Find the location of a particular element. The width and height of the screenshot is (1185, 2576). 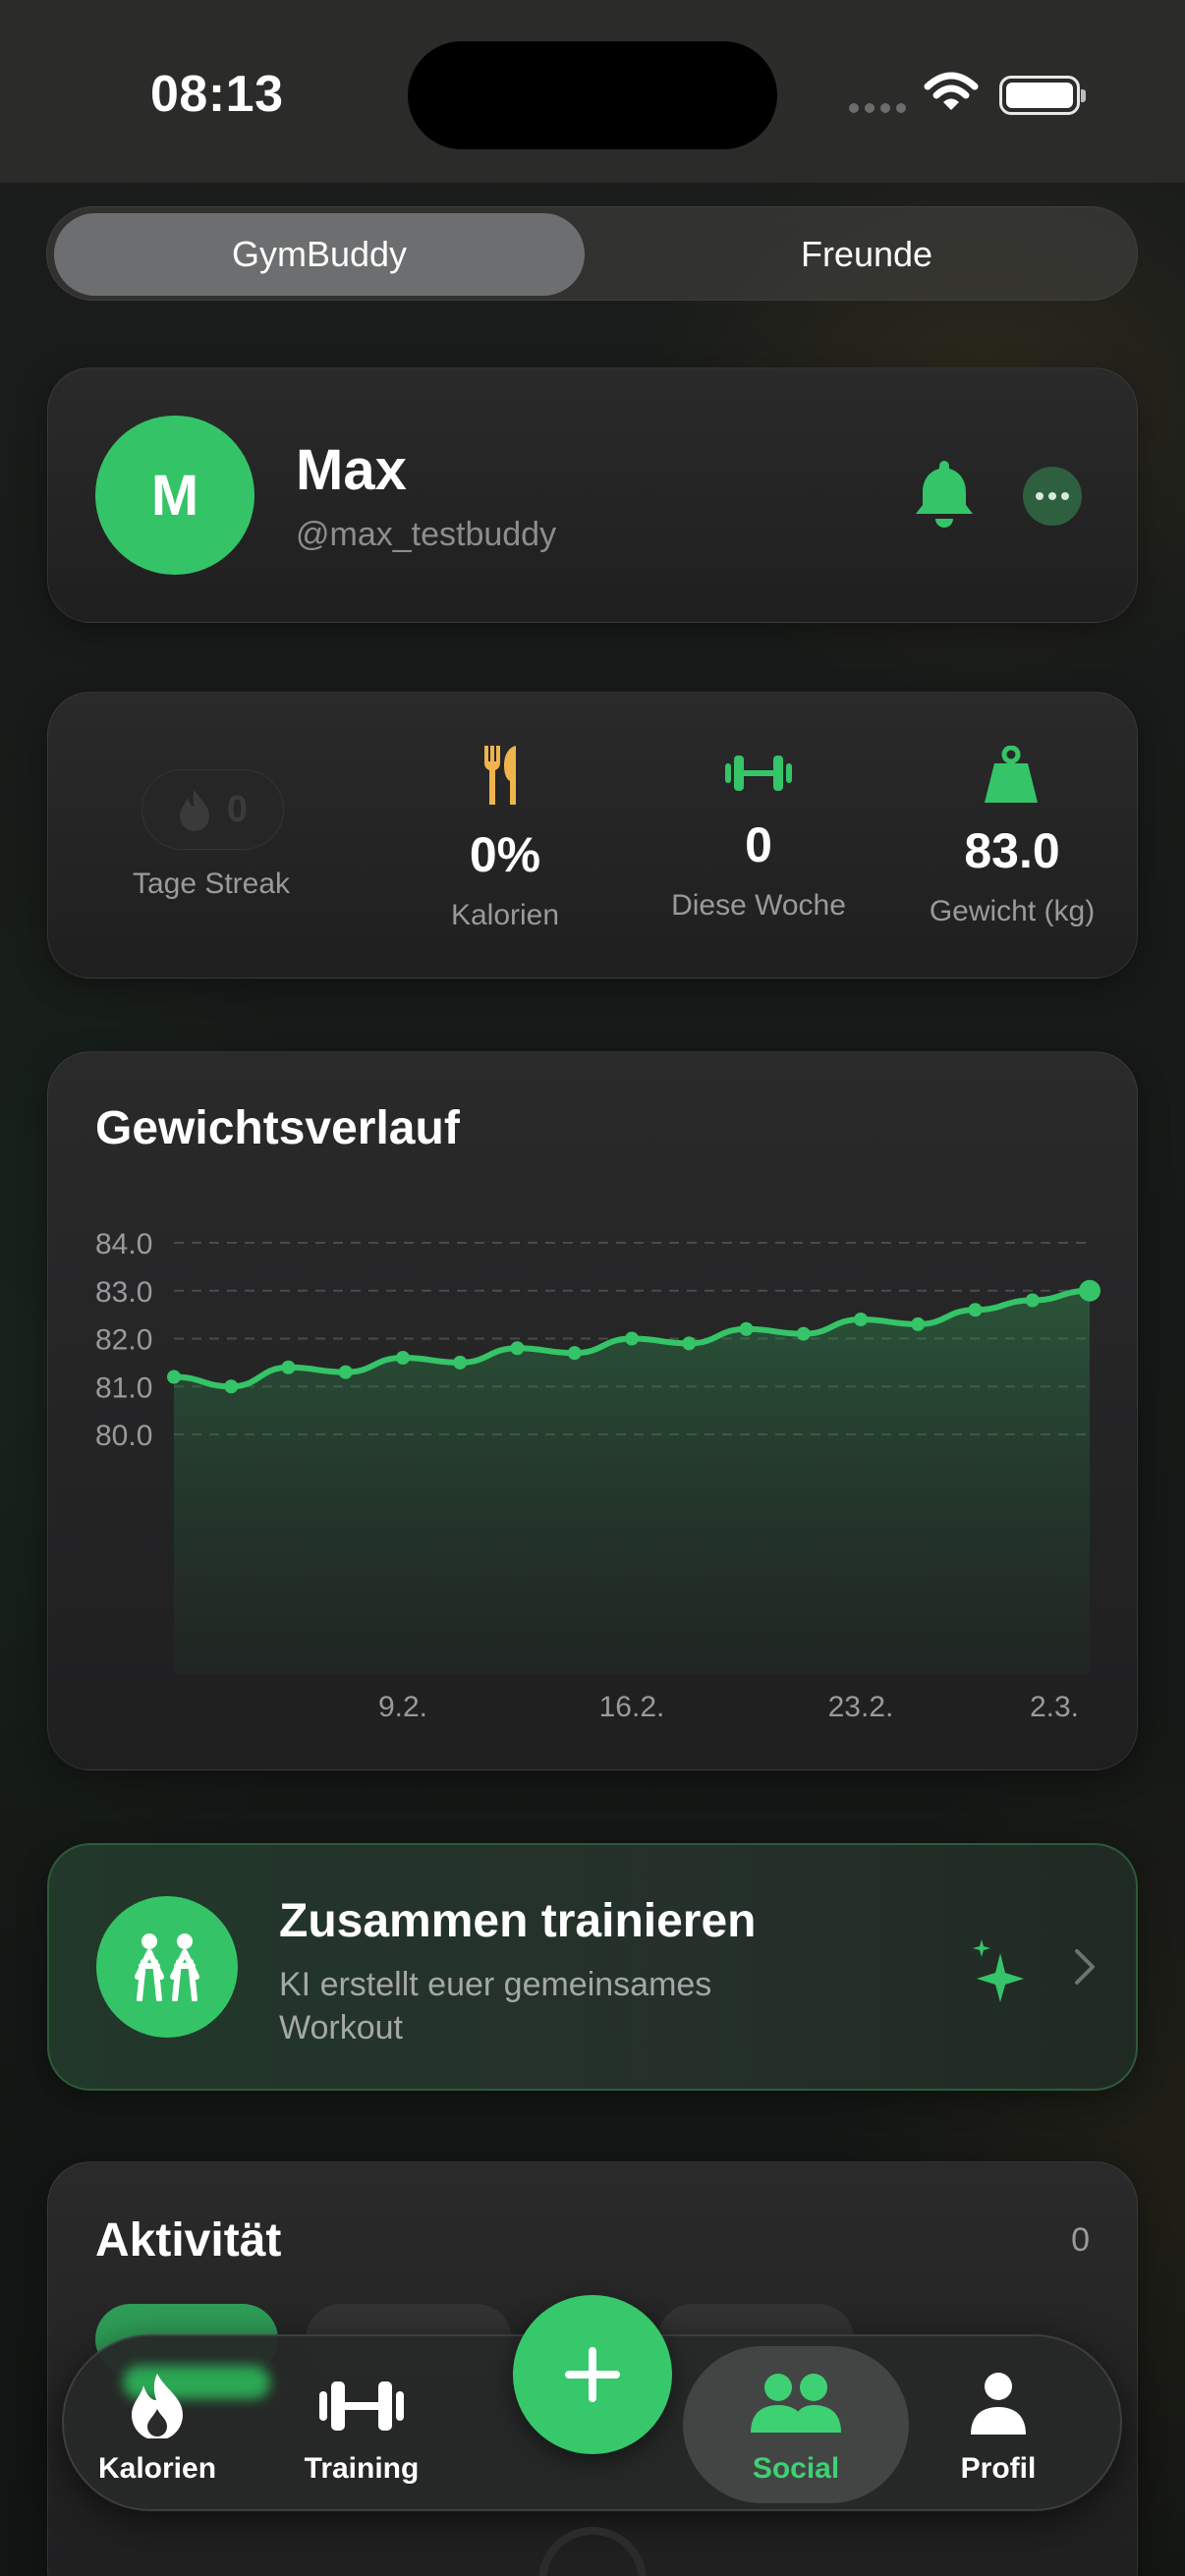

tab-label-social: Social is located at coordinates (796, 2468).